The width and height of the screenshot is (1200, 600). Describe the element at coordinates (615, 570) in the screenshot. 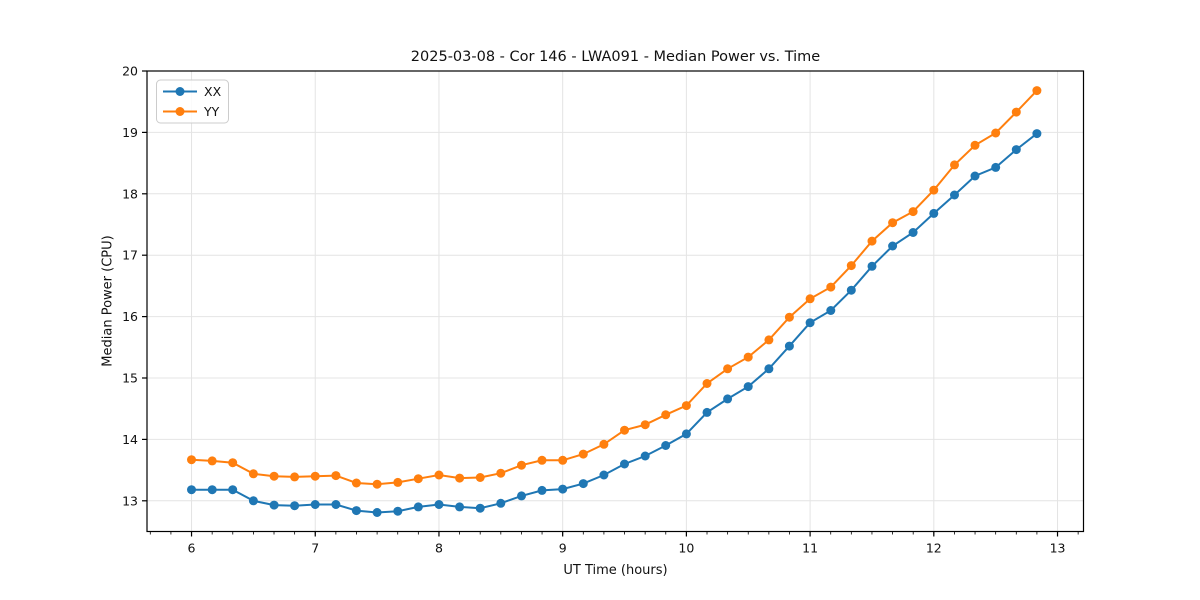

I see `x-axis-label: UT Time (hours)` at that location.